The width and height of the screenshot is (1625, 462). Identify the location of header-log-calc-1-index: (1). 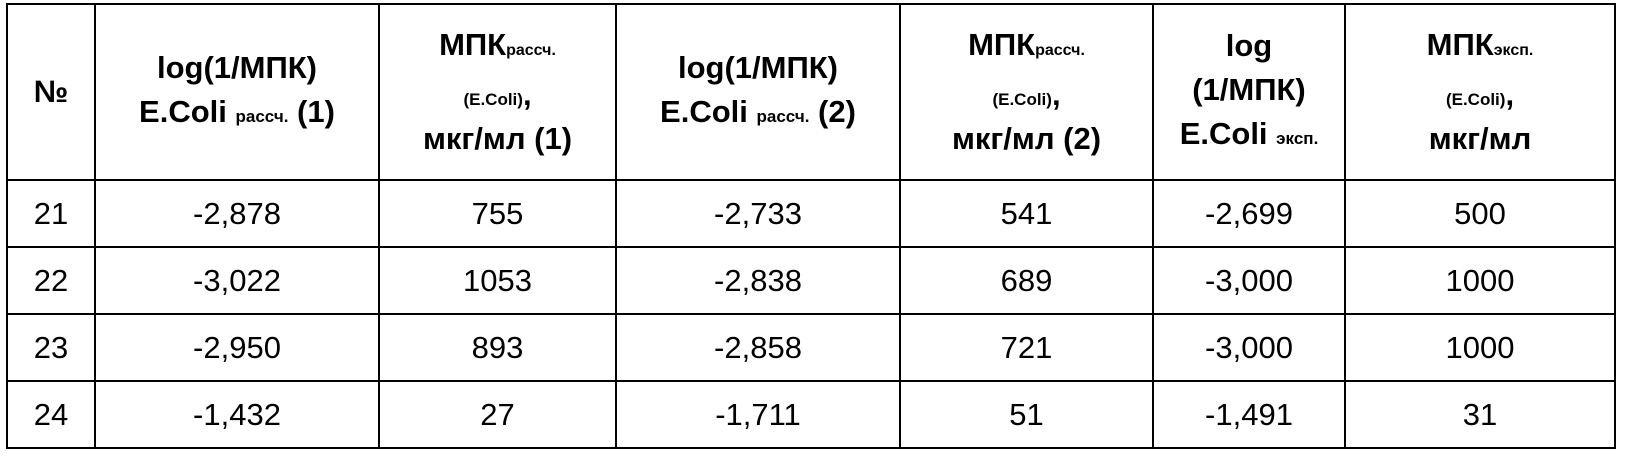
(316, 111).